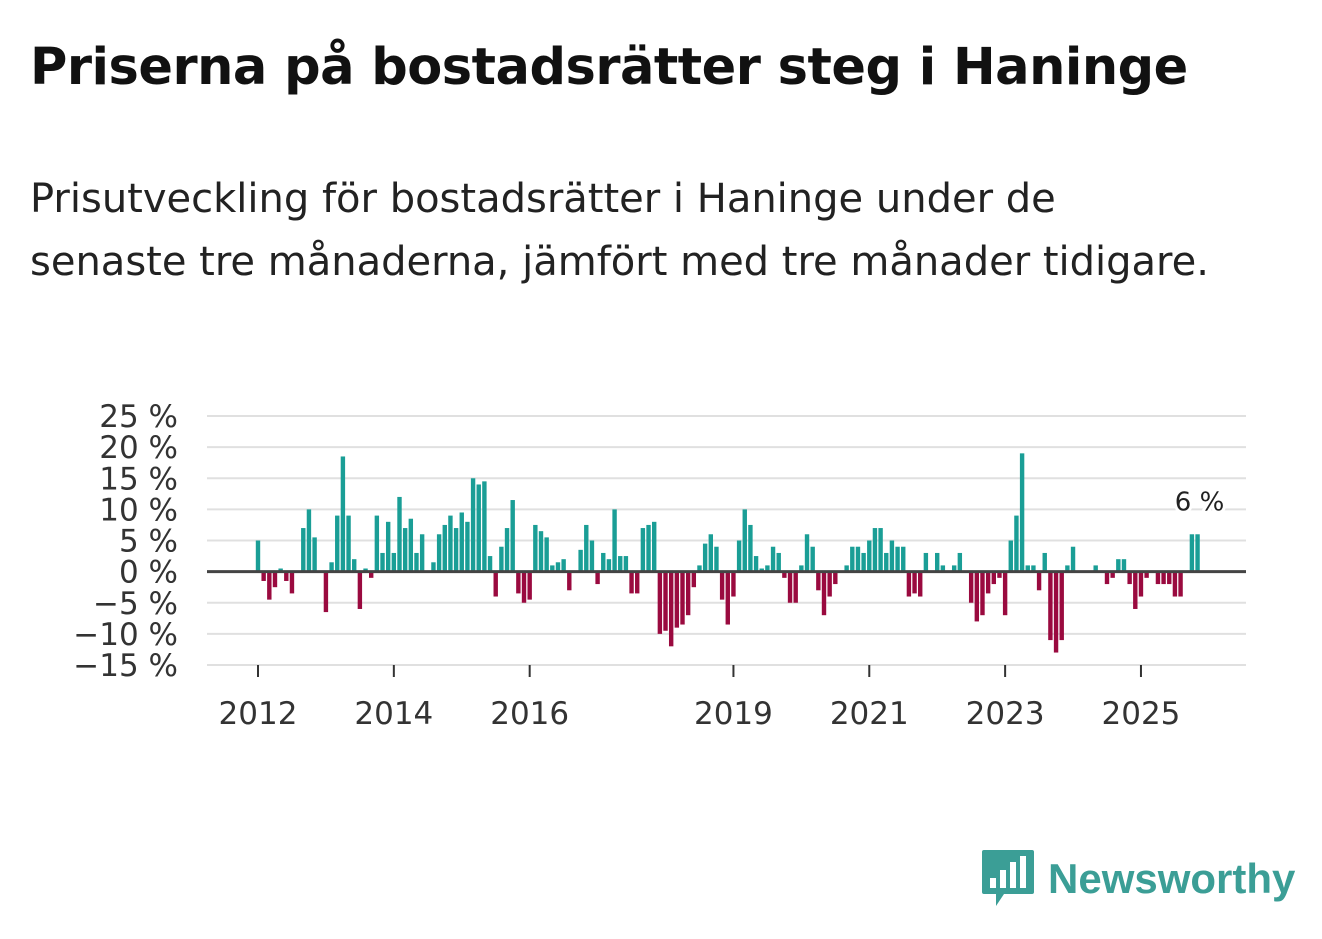  I want to click on x-tick-label: 2016, so click(529, 714).